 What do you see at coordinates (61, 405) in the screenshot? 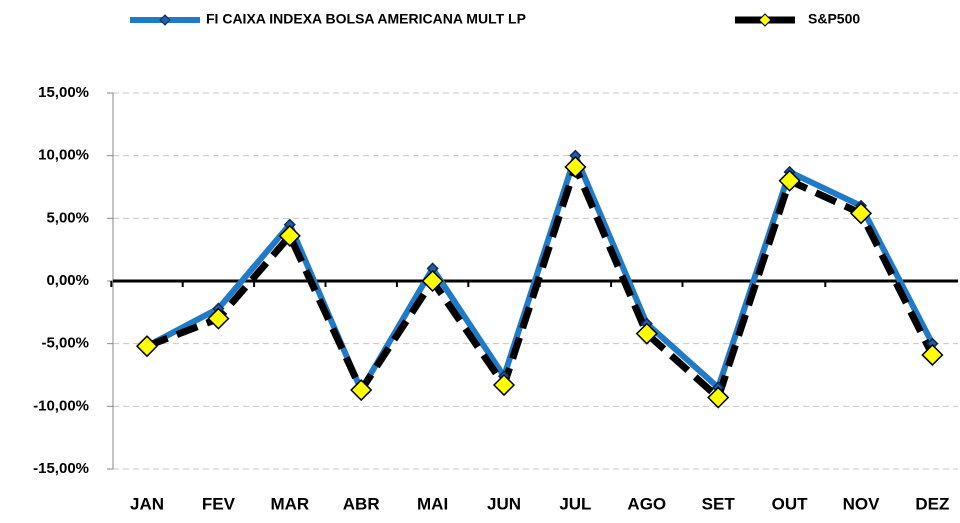
I see `y-tick-label: -10,00%` at bounding box center [61, 405].